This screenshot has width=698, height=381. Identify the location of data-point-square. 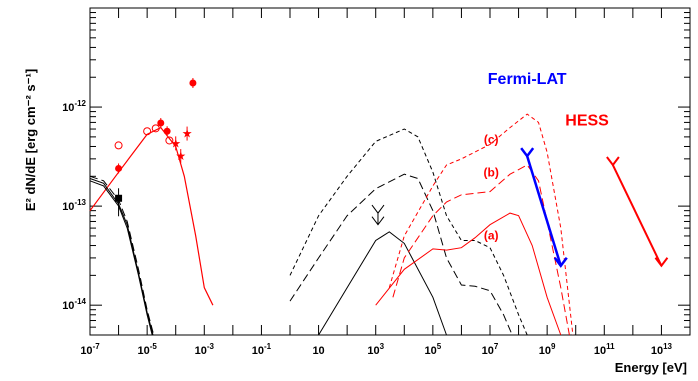
(119, 198).